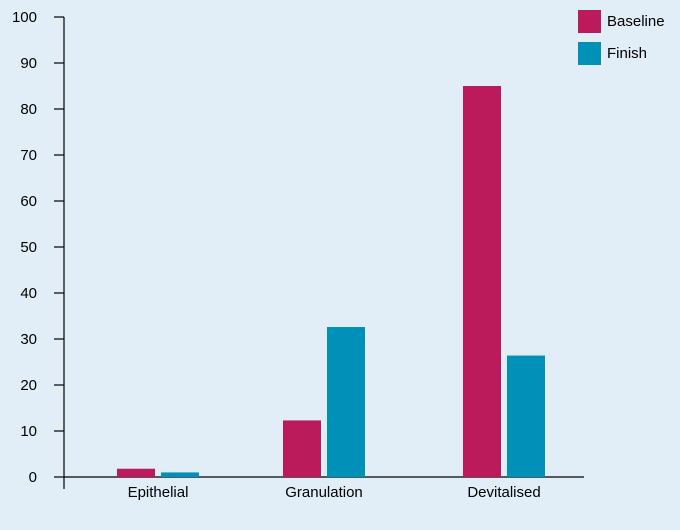 This screenshot has width=680, height=530. What do you see at coordinates (28, 63) in the screenshot?
I see `y-tick-label: 90` at bounding box center [28, 63].